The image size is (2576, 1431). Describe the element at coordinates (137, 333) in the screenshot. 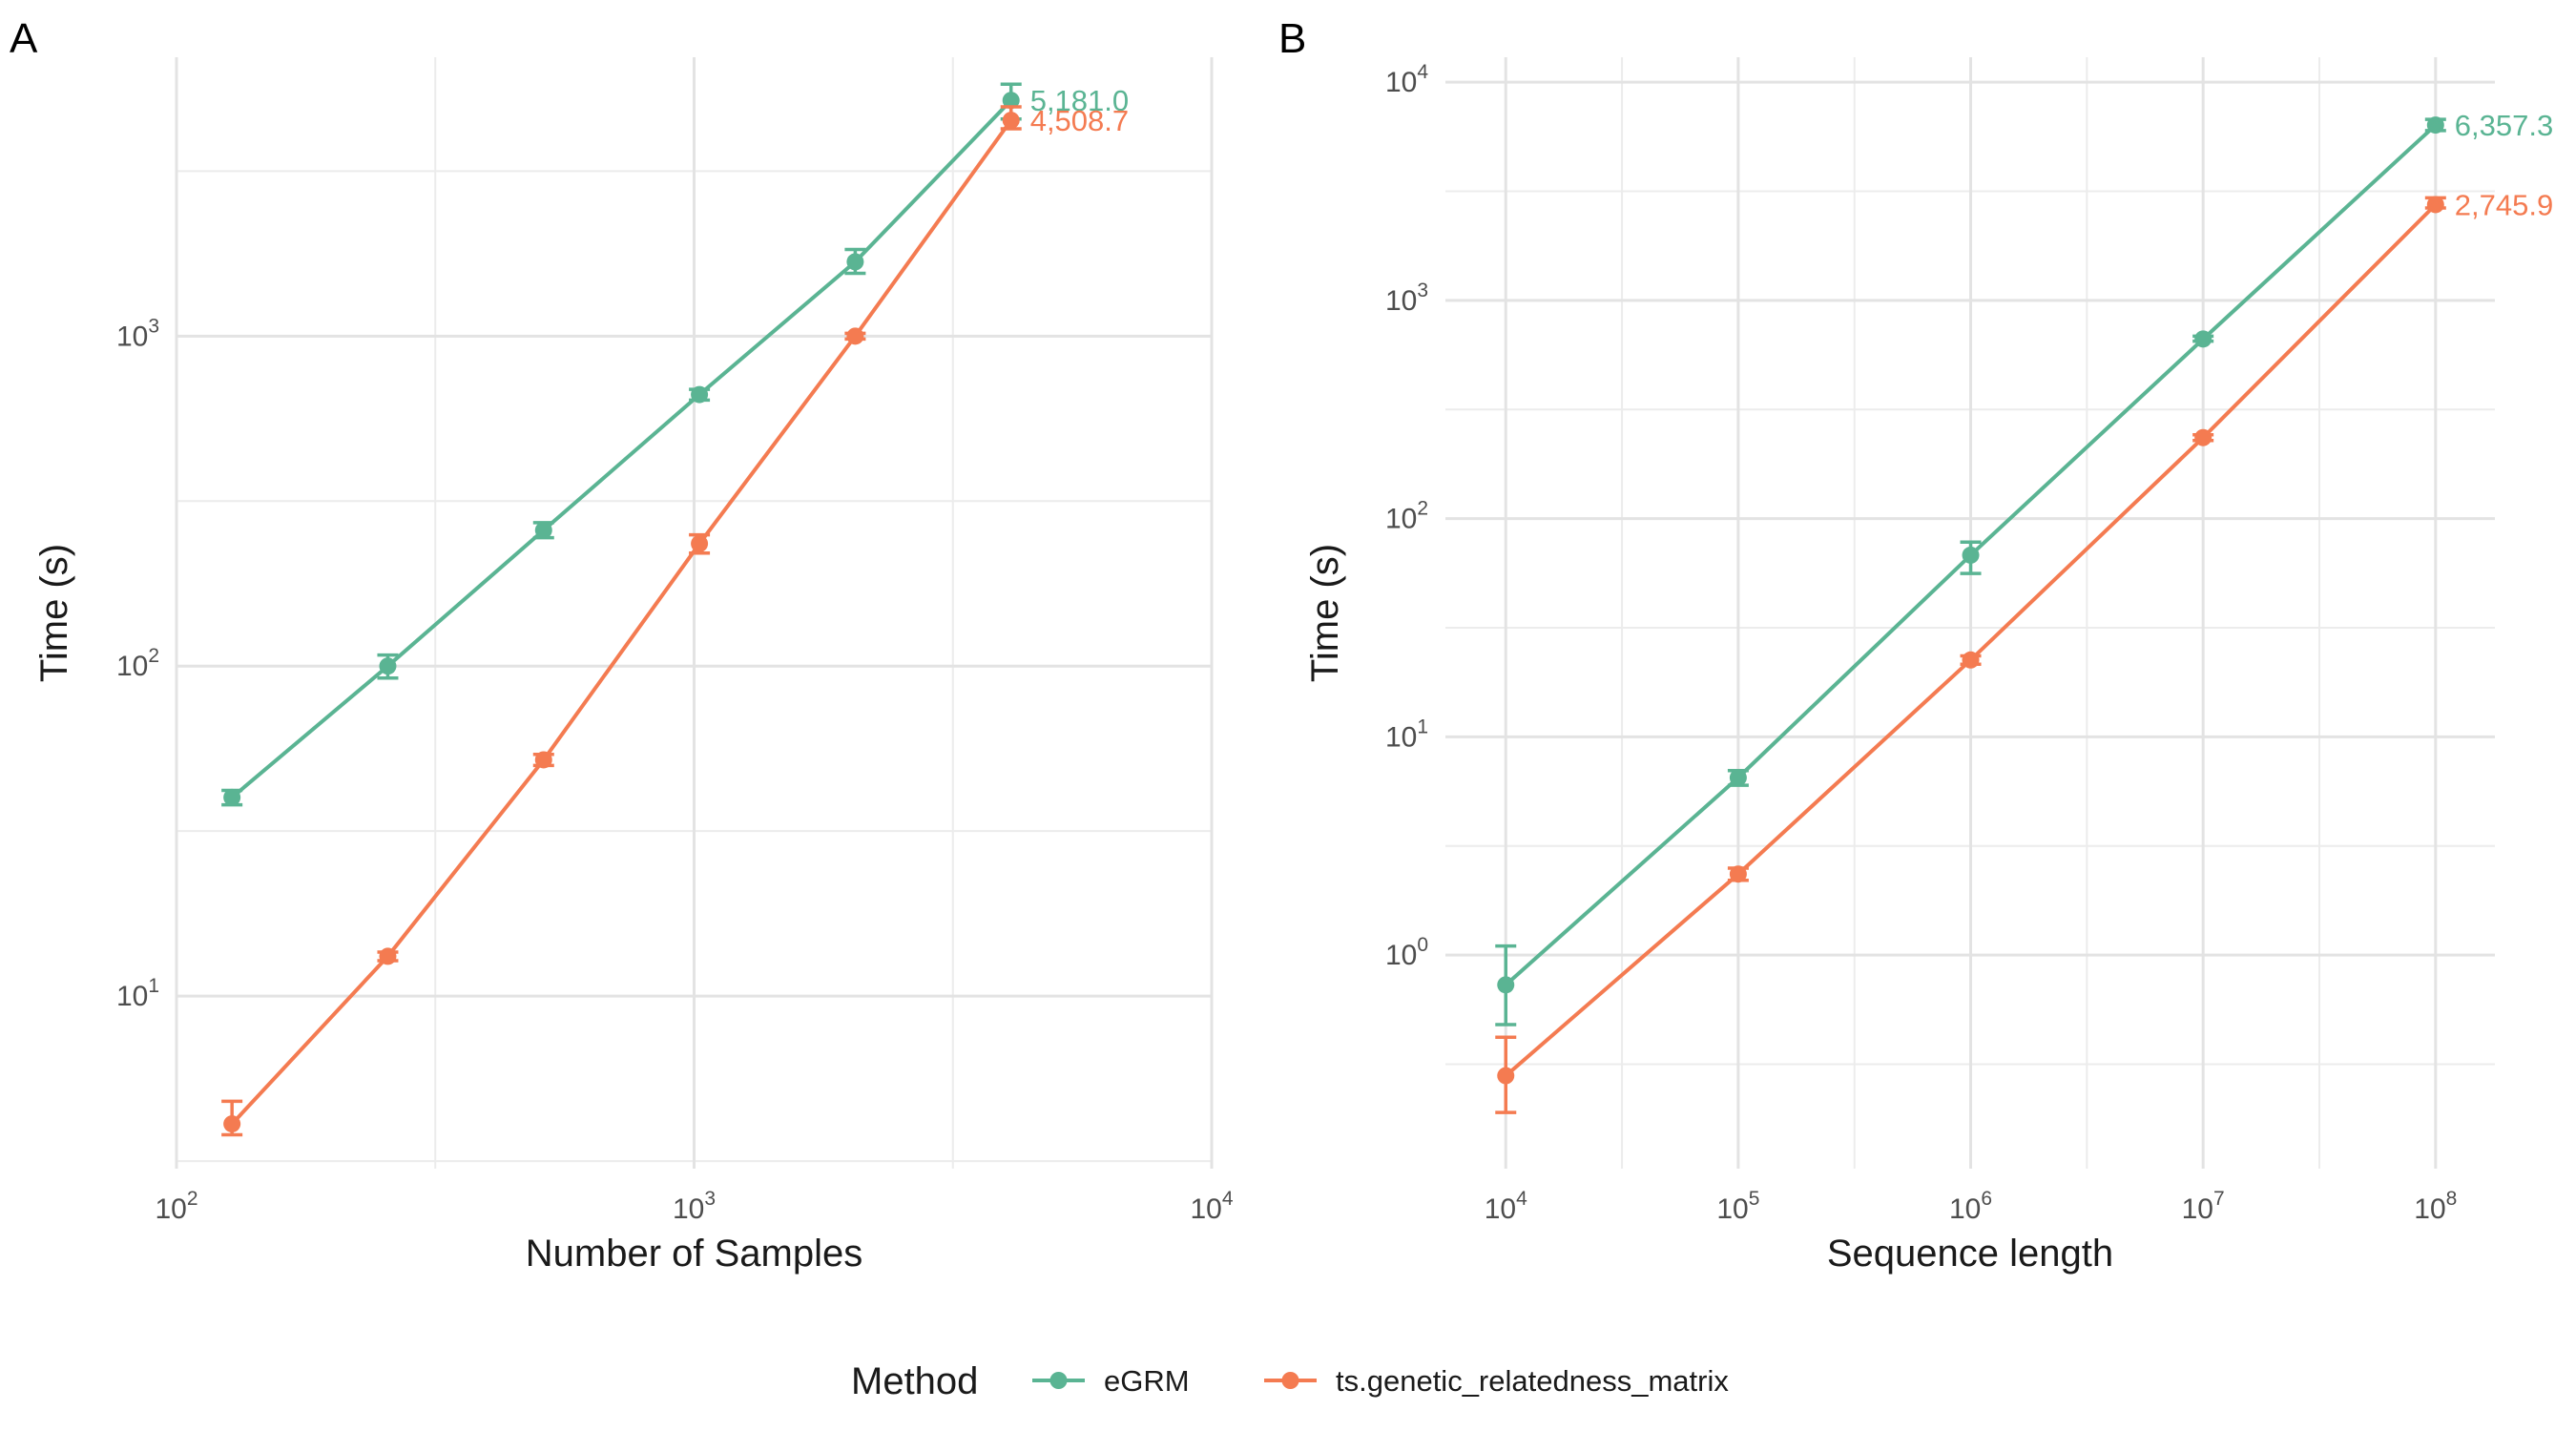

I see `panel-a-y-tick-label: 10³` at that location.